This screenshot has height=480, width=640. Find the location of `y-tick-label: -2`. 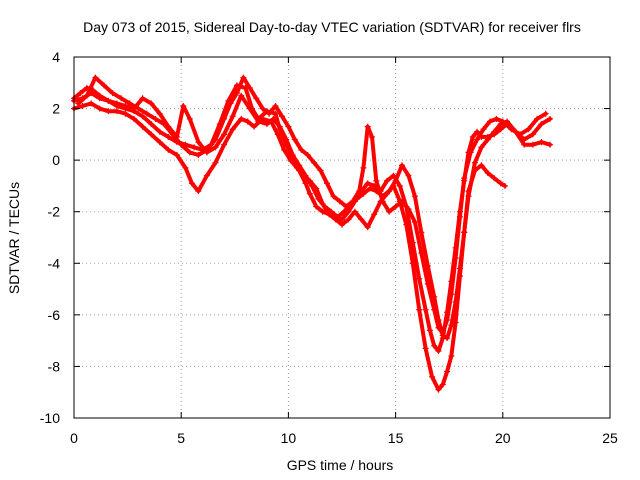

y-tick-label: -2 is located at coordinates (54, 212).